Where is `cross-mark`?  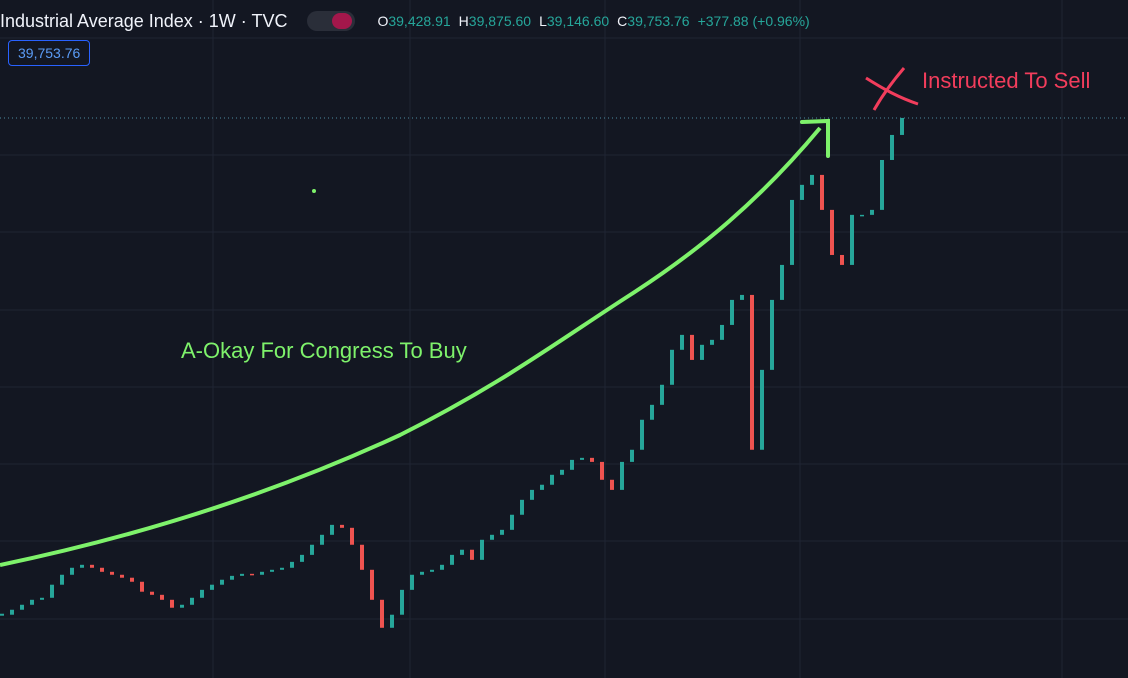
cross-mark is located at coordinates (892, 89).